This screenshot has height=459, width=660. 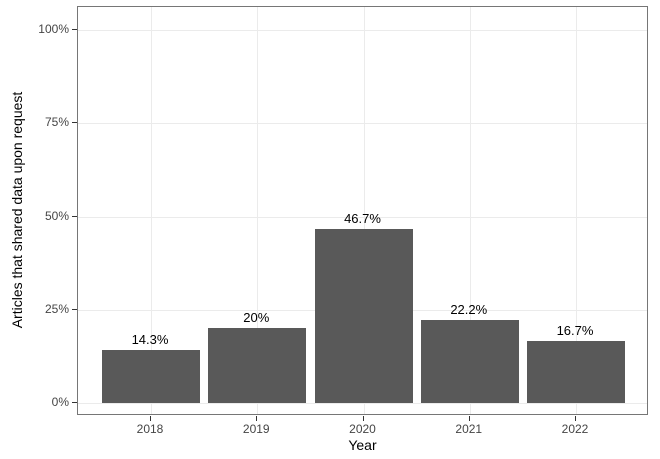 I want to click on y-tick-label: 50%, so click(x=56, y=215).